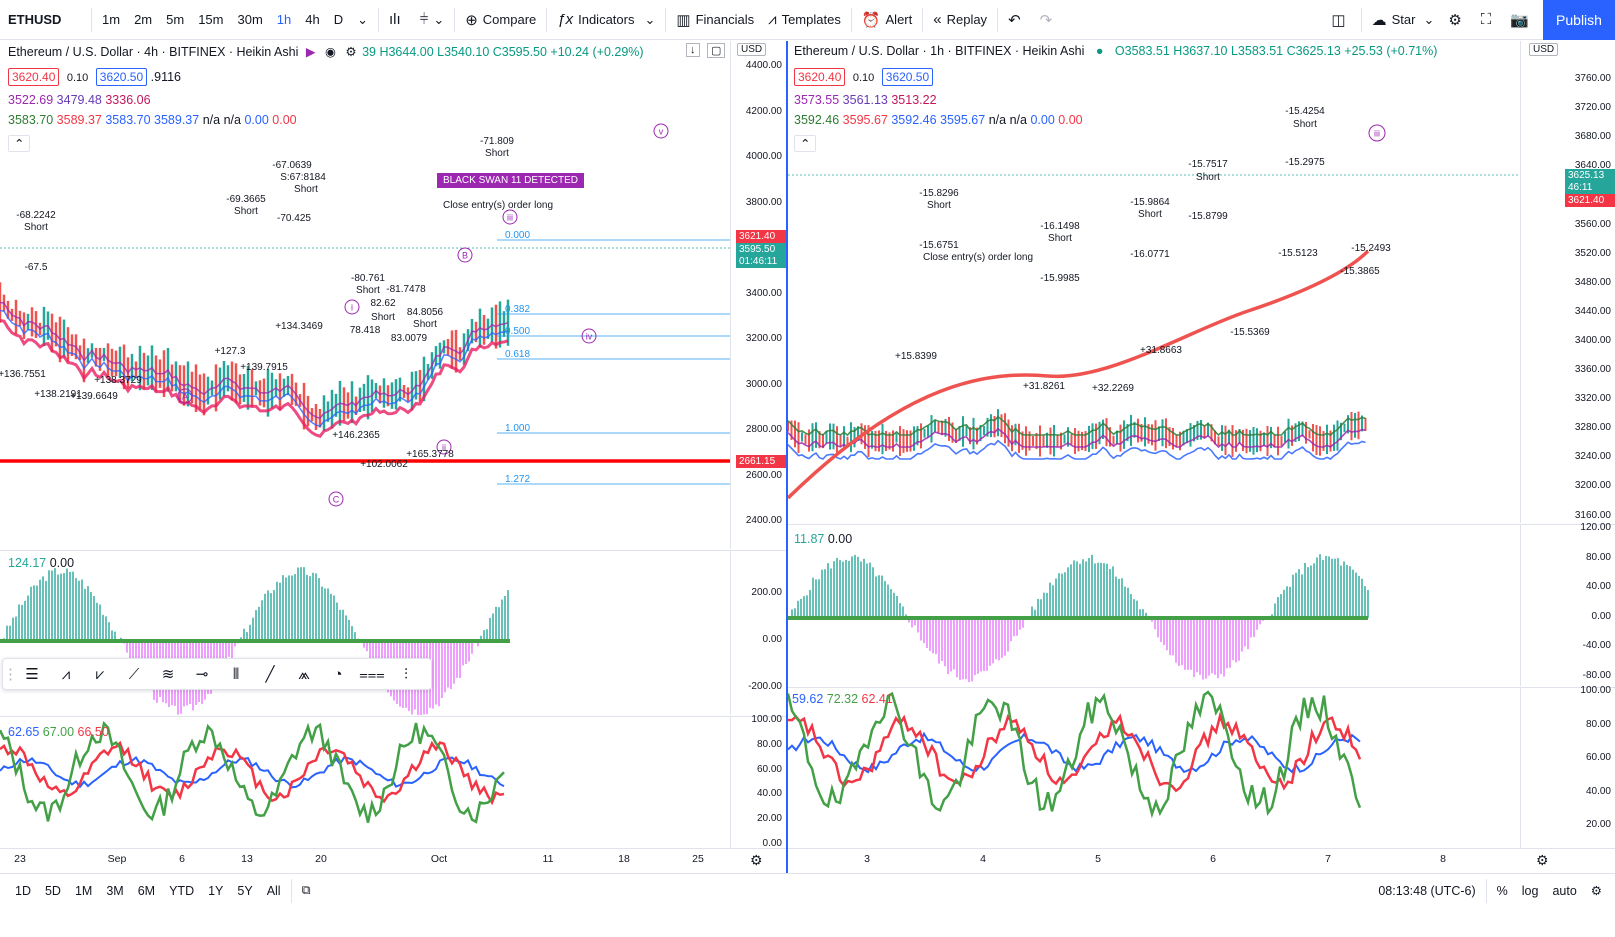  What do you see at coordinates (146, 890) in the screenshot?
I see `range-6m: 6M` at bounding box center [146, 890].